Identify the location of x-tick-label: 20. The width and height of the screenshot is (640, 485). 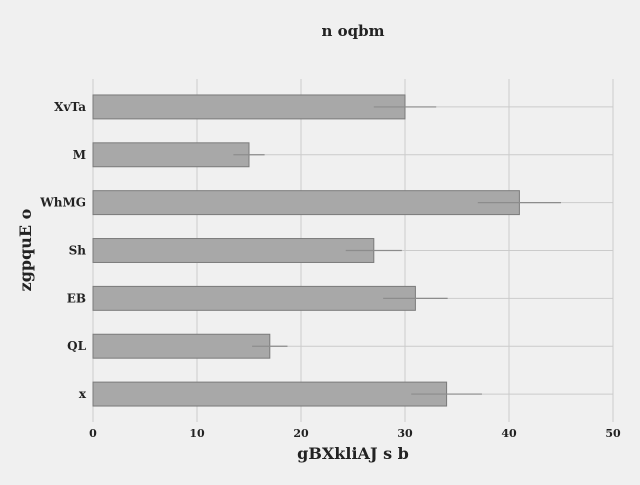
(301, 433).